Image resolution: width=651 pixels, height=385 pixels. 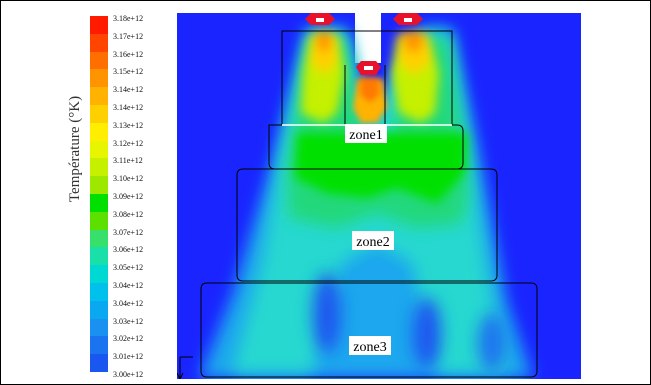 I want to click on colorbar-tick-label: 3.18e+12, so click(x=128, y=18).